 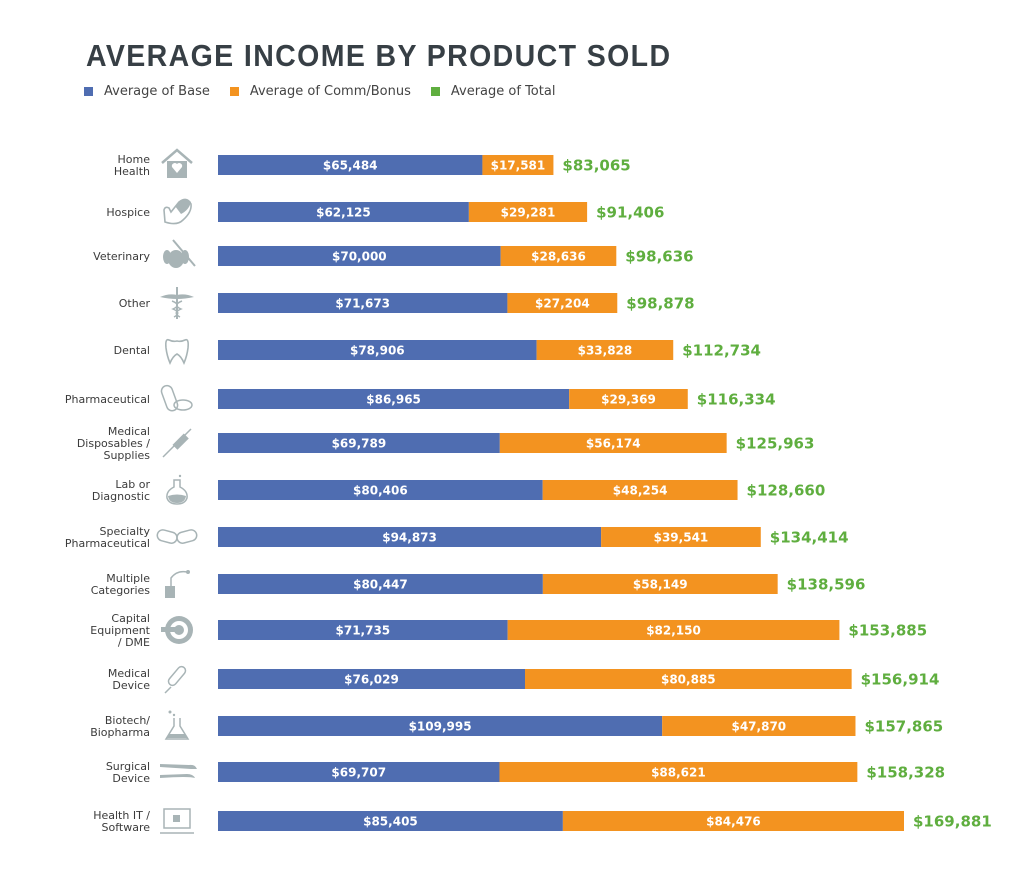 I want to click on legend-item-comm: Average of Comm/Bonus, so click(x=320, y=91).